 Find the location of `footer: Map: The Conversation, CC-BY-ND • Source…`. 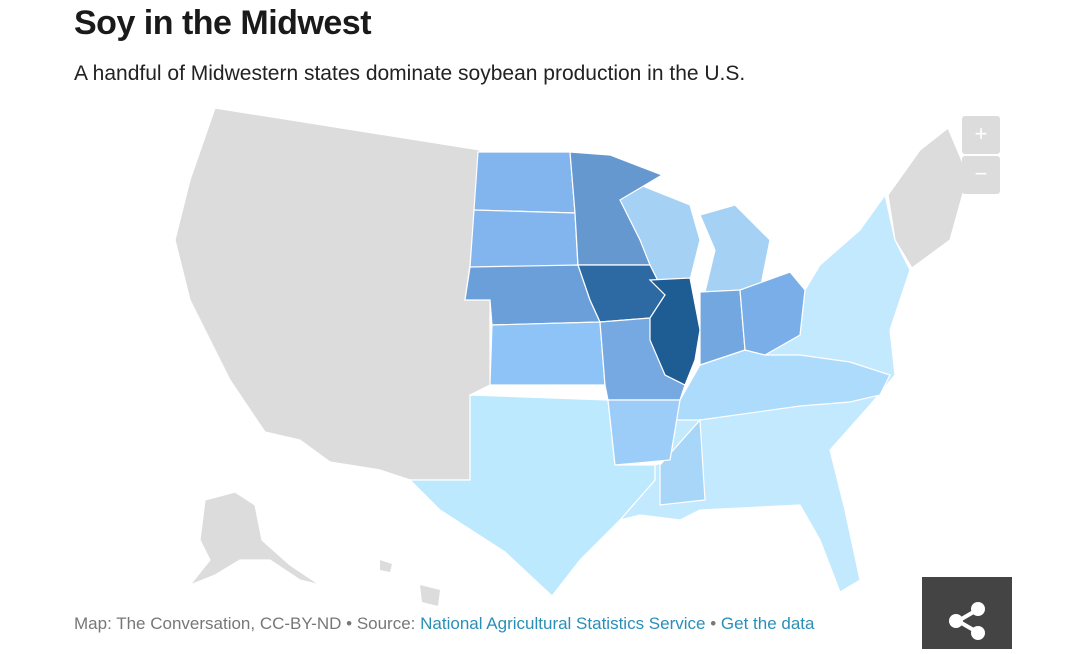

footer: Map: The Conversation, CC-BY-ND • Source… is located at coordinates (444, 624).